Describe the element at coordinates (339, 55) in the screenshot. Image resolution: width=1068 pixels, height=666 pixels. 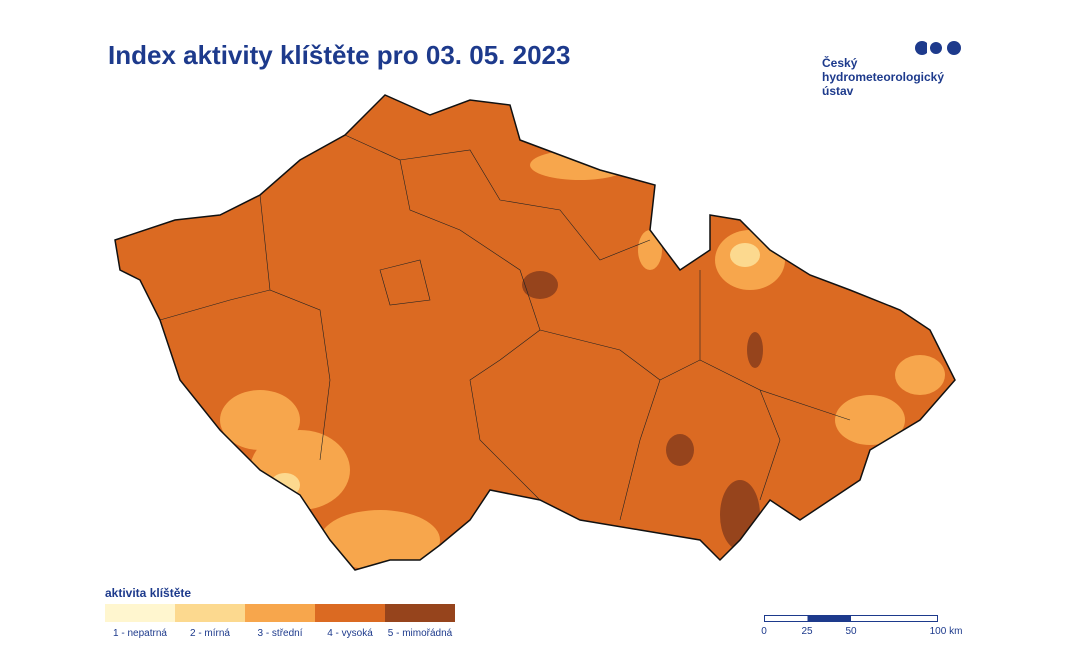
I see `title: Index aktivity klíštěte pro 03. 05. 2023` at that location.